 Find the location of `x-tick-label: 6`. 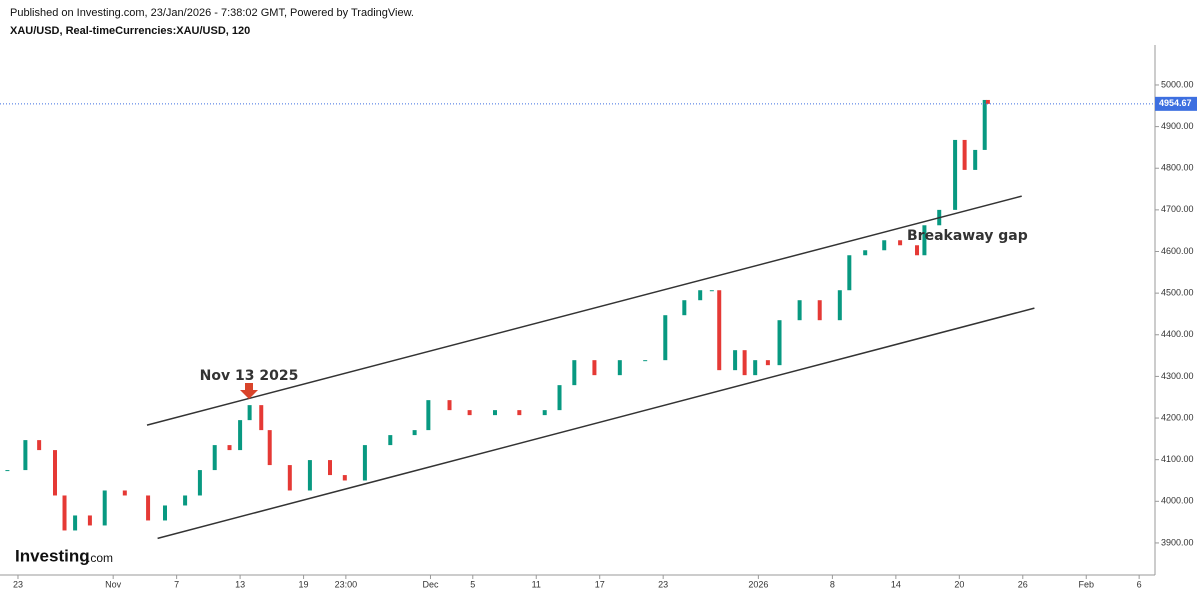

x-tick-label: 6 is located at coordinates (1139, 584).